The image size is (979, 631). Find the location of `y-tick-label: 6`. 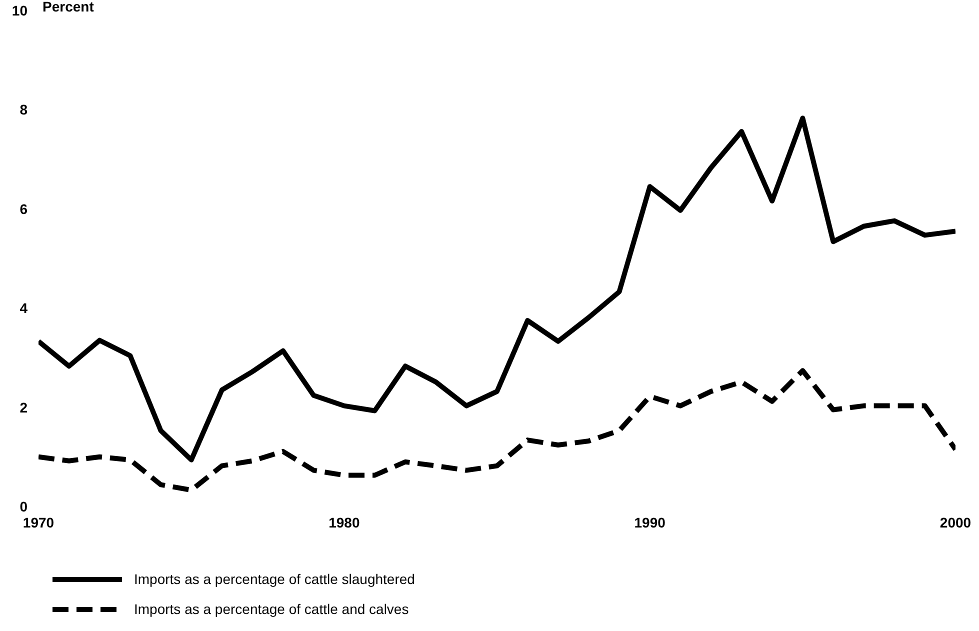

y-tick-label: 6 is located at coordinates (24, 208).